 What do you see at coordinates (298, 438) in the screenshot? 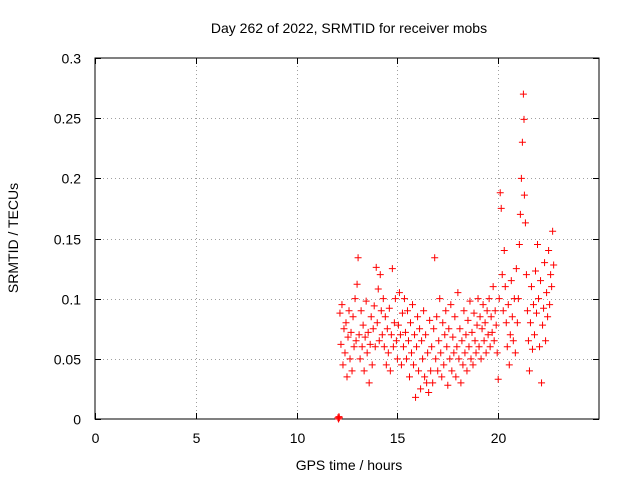
I see `x-tick-label: 10` at bounding box center [298, 438].